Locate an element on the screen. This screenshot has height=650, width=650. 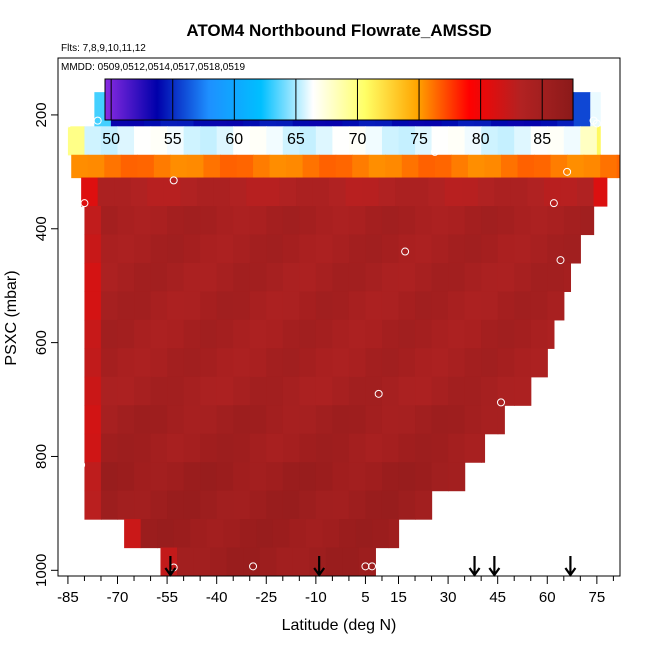
x-axis-label: Latitude (deg N) is located at coordinates (339, 625).